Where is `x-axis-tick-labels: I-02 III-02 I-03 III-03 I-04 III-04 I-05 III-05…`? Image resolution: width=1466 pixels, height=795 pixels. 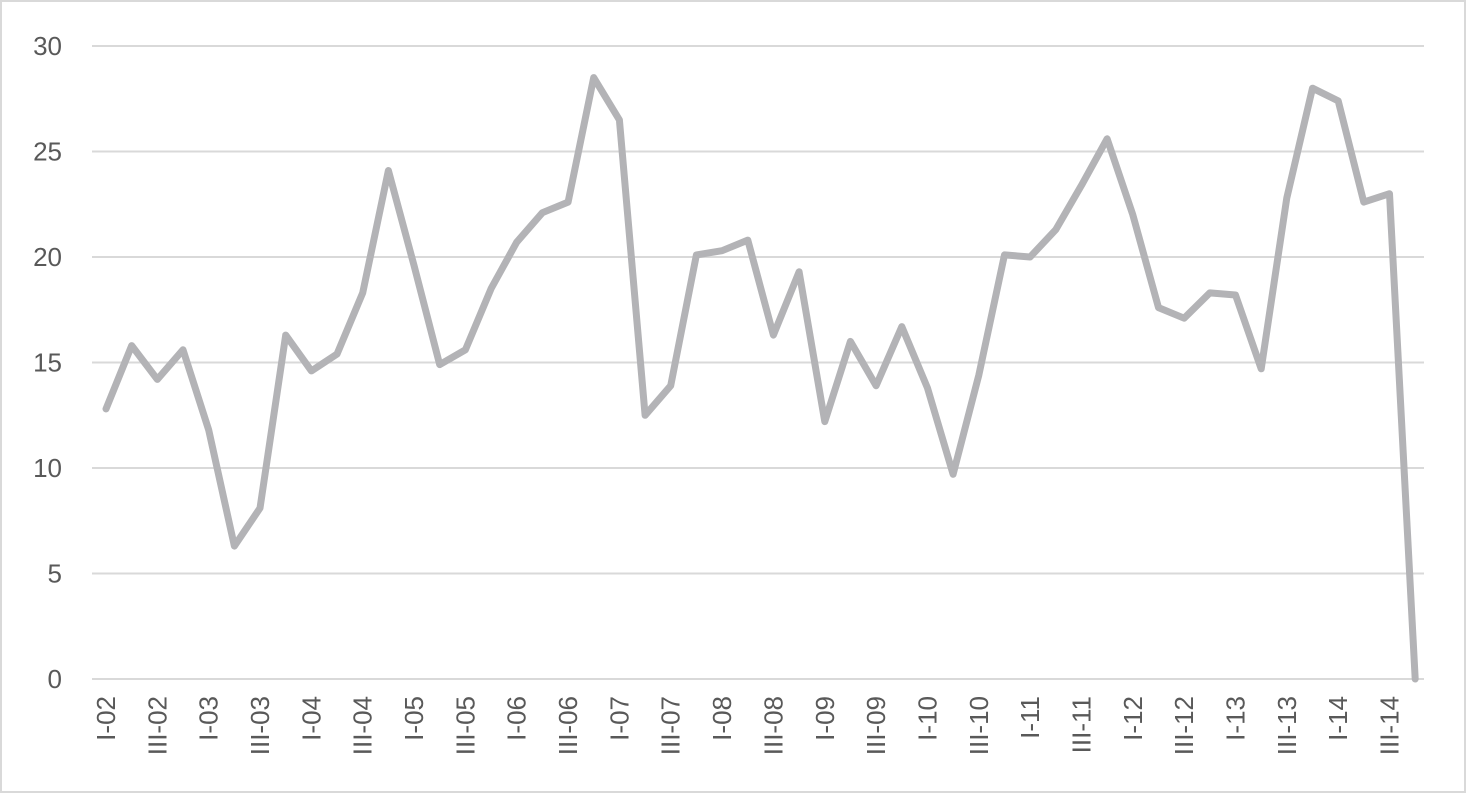 x-axis-tick-labels: I-02 III-02 I-03 III-03 I-04 III-04 I-05 III-05… is located at coordinates (748, 725).